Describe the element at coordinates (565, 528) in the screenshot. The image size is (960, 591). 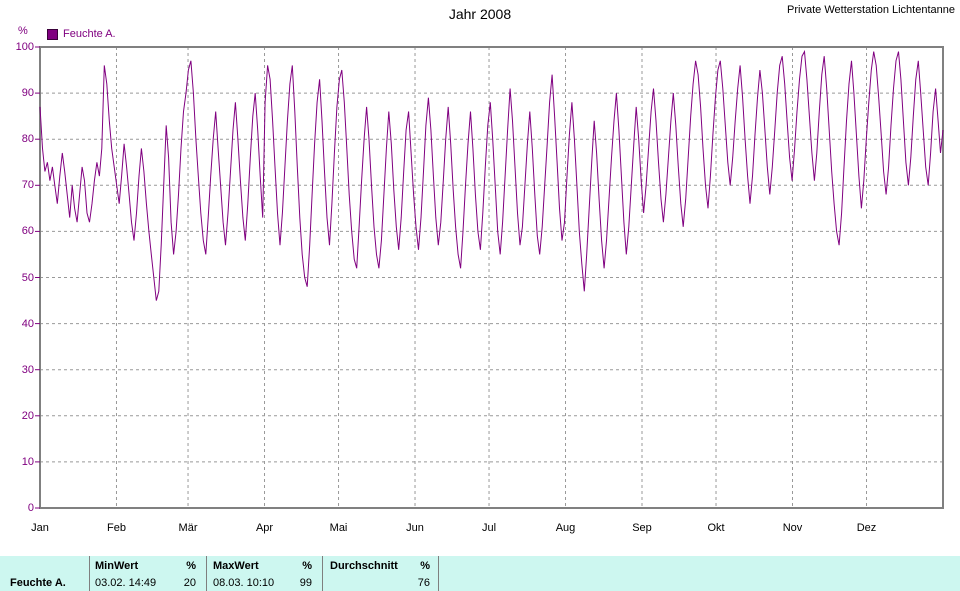
I see `x-tick-label: Aug` at that location.